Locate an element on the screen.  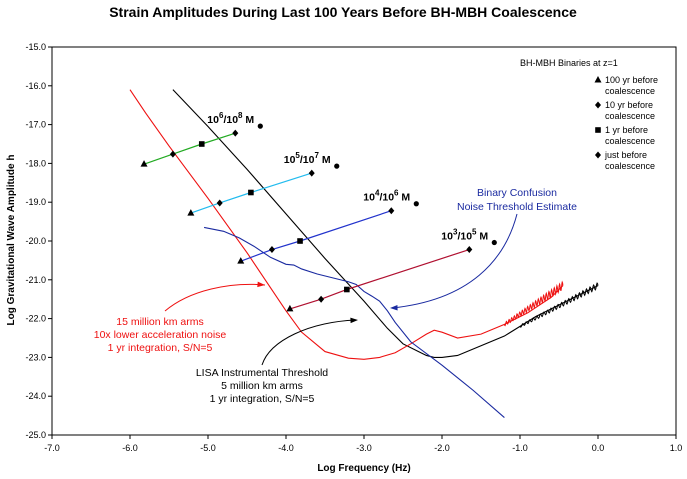
legend-title: BH-MBH Binaries at z=1 is located at coordinates (569, 63).